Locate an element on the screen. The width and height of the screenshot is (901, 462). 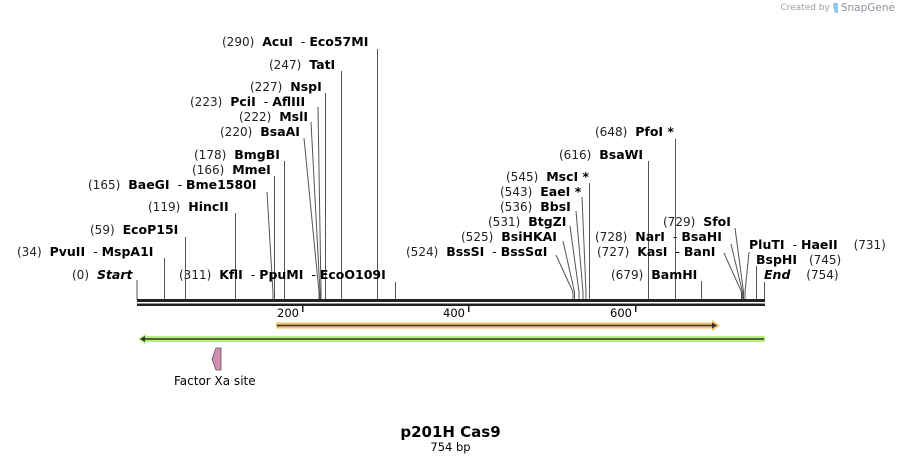
site-label-start: (0) Start is located at coordinates (102, 275).